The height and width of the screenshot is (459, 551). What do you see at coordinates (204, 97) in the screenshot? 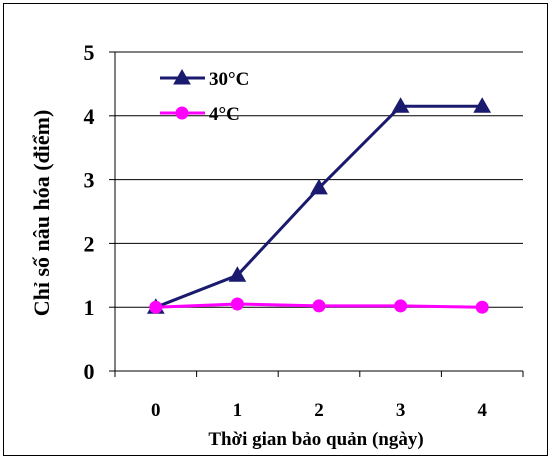
I see `legend: 30°C 4°C` at bounding box center [204, 97].